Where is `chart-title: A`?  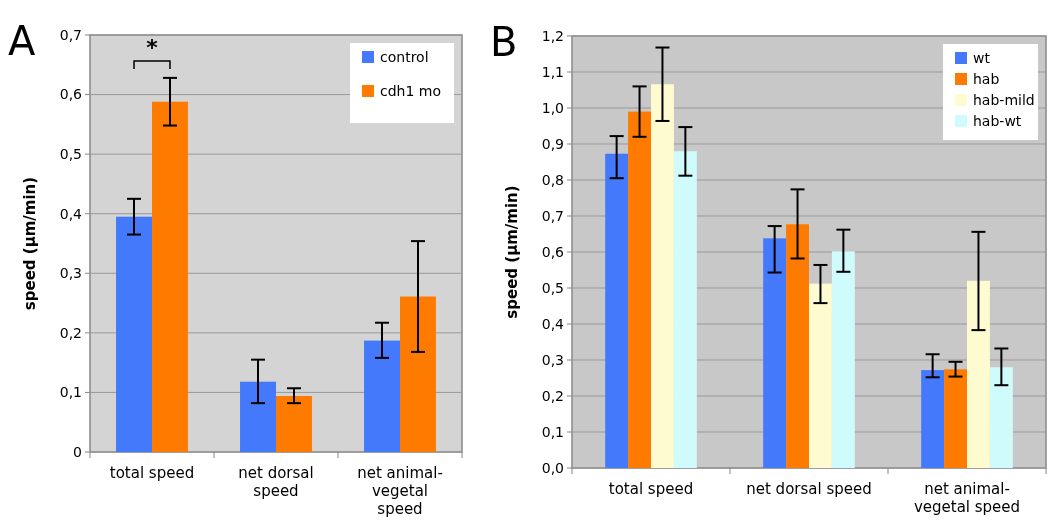 chart-title: A is located at coordinates (22, 41).